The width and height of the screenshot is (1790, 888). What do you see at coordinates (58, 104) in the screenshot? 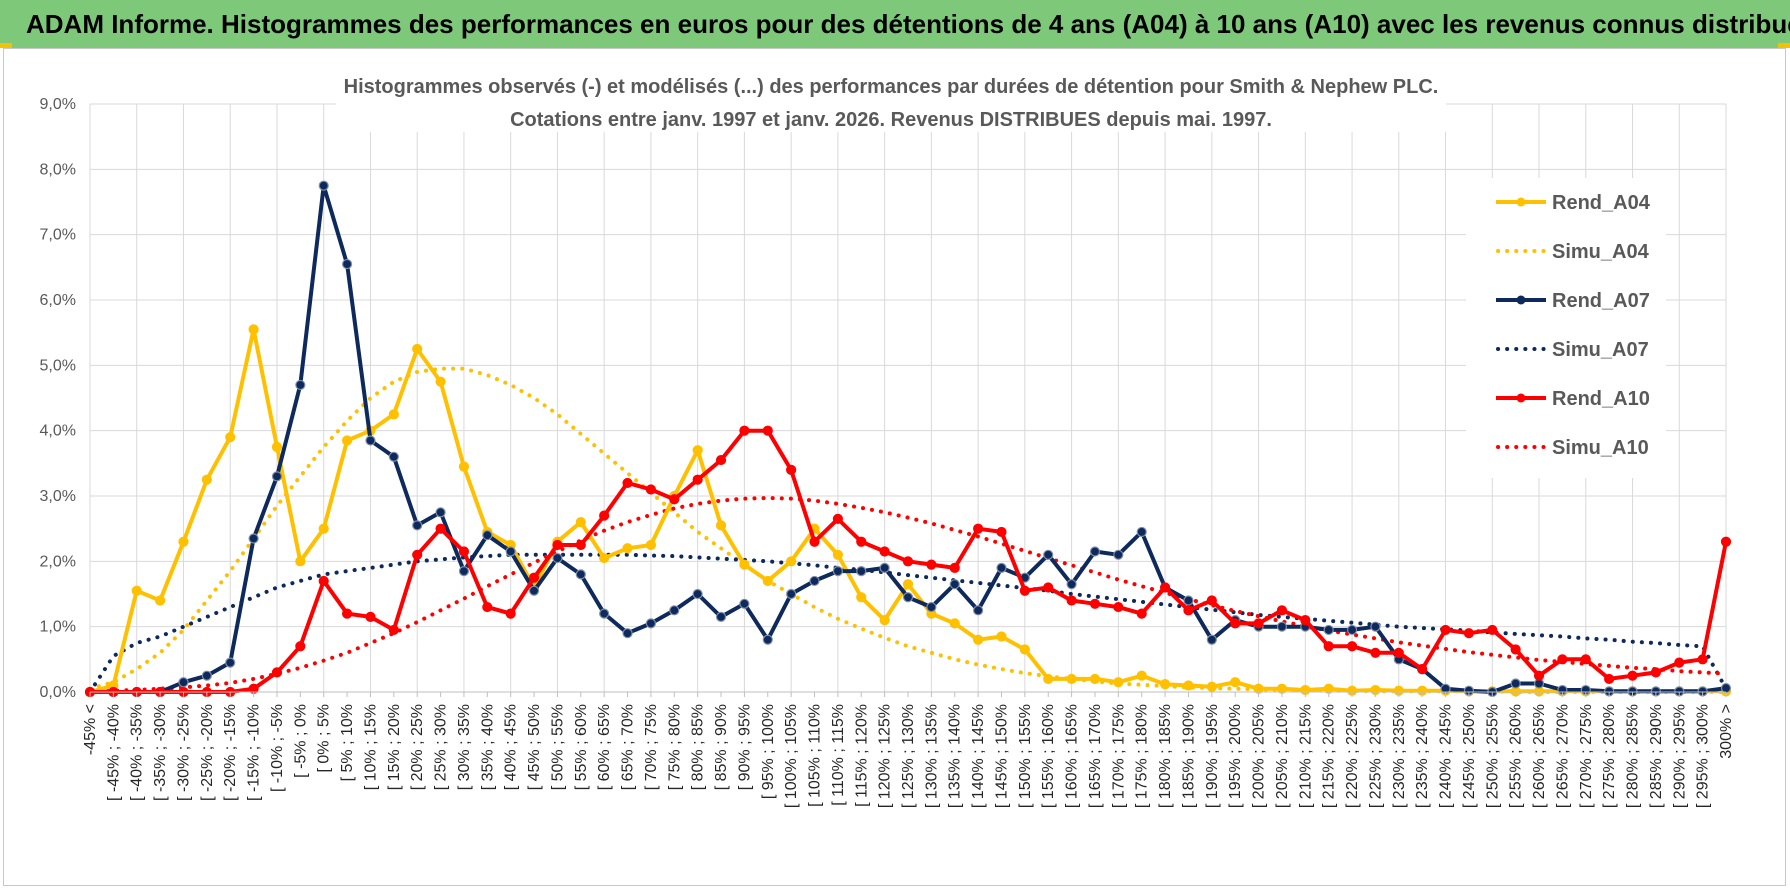
I see `y-tick-label: 9,0%` at bounding box center [58, 104].